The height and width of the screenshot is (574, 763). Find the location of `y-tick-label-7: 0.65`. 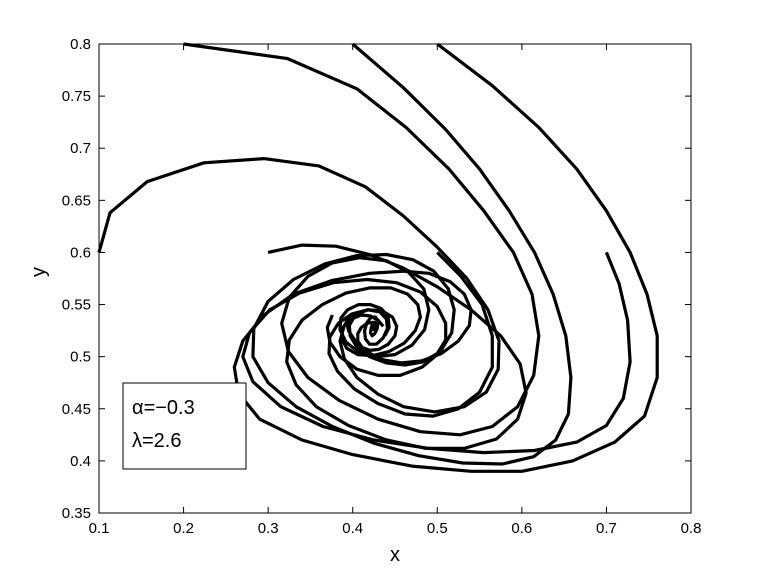

y-tick-label-7: 0.65 is located at coordinates (76, 200).